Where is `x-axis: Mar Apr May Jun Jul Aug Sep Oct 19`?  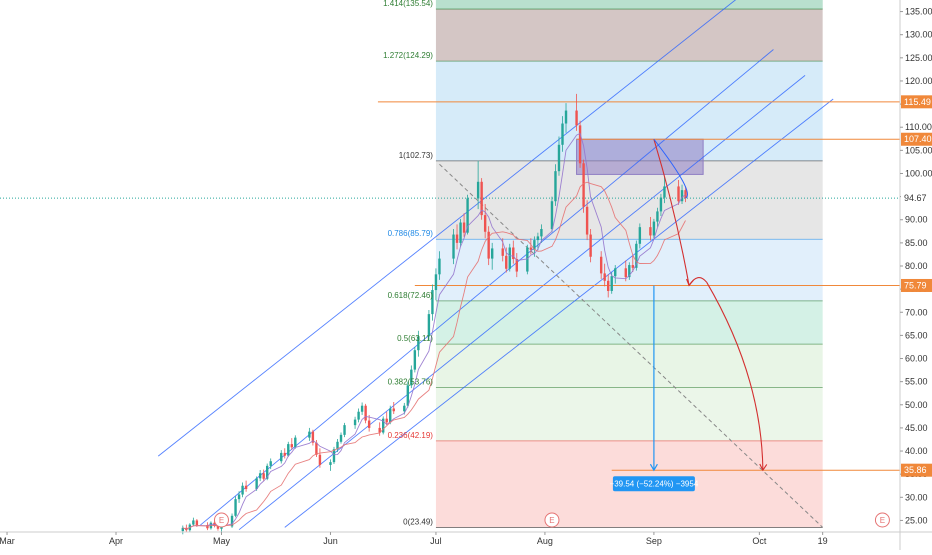 x-axis: Mar Apr May Jun Jul Aug Sep Oct 19 is located at coordinates (466, 538).